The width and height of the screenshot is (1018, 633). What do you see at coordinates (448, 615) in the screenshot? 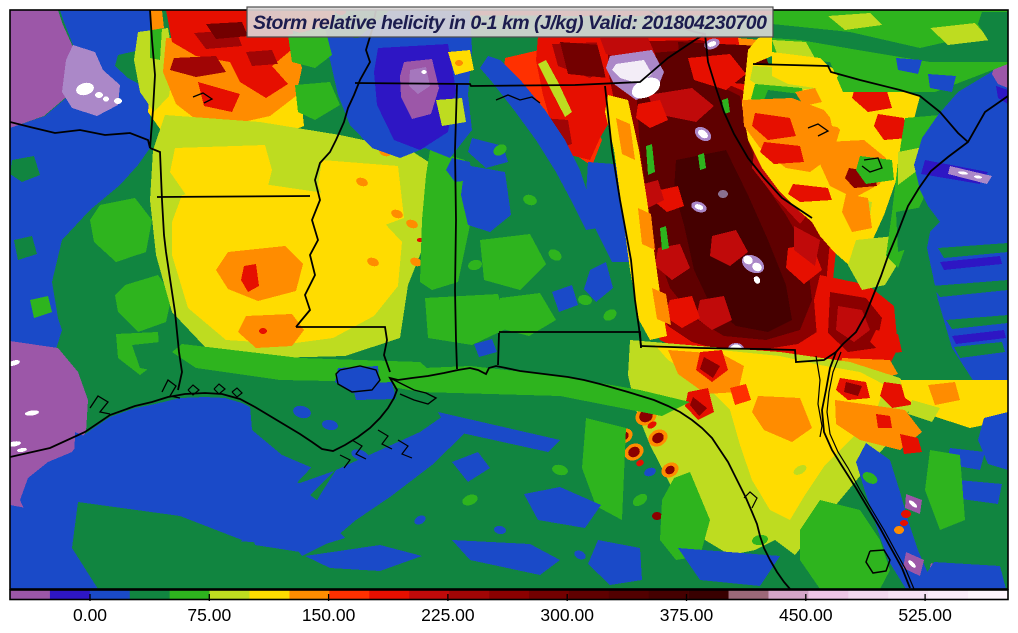
I see `svg-text: 225.00` at bounding box center [448, 615].